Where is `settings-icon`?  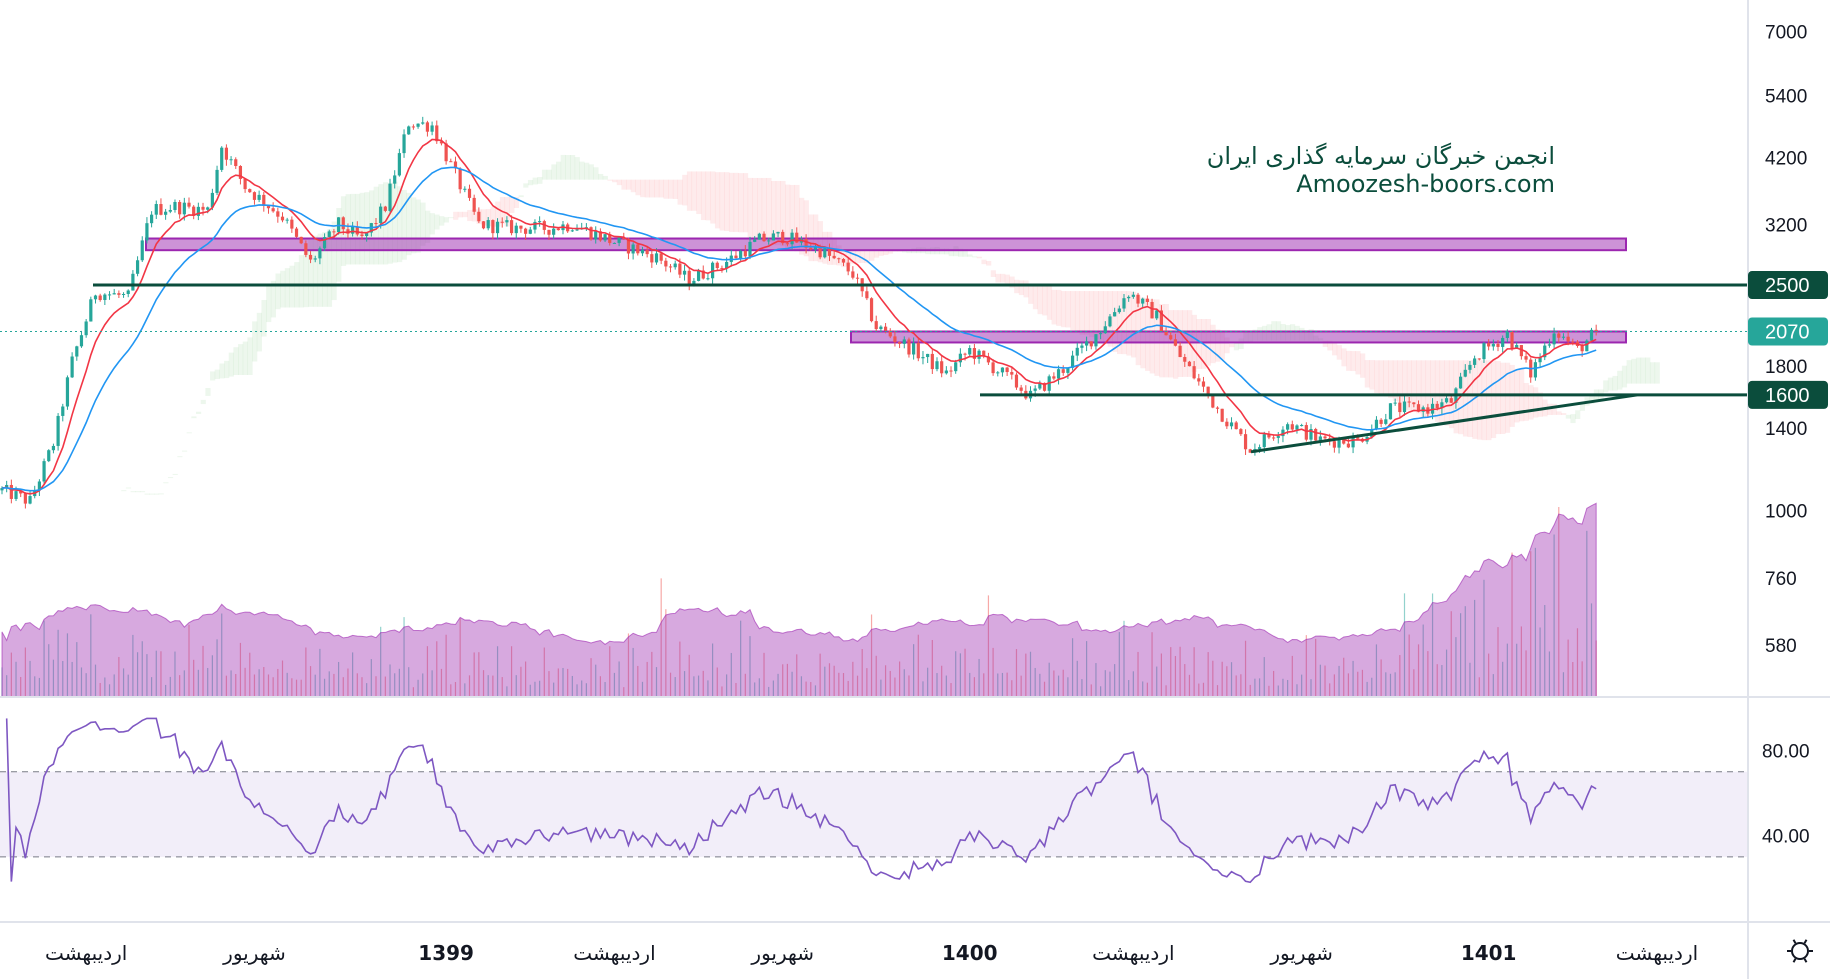
settings-icon is located at coordinates (1800, 951).